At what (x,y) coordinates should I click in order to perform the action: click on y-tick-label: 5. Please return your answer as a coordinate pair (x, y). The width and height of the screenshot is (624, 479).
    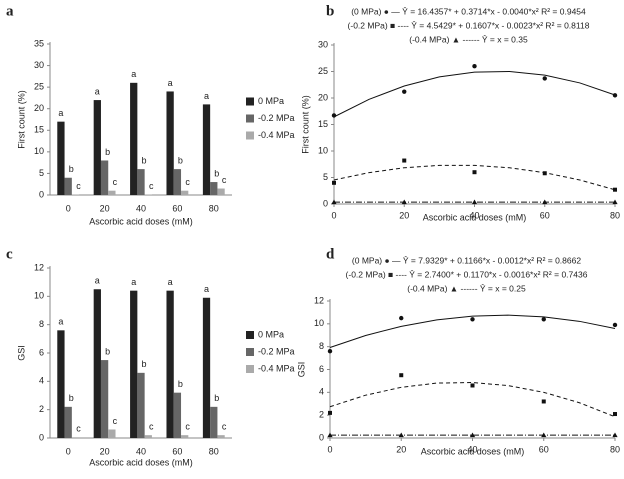
    Looking at the image, I should click on (325, 177).